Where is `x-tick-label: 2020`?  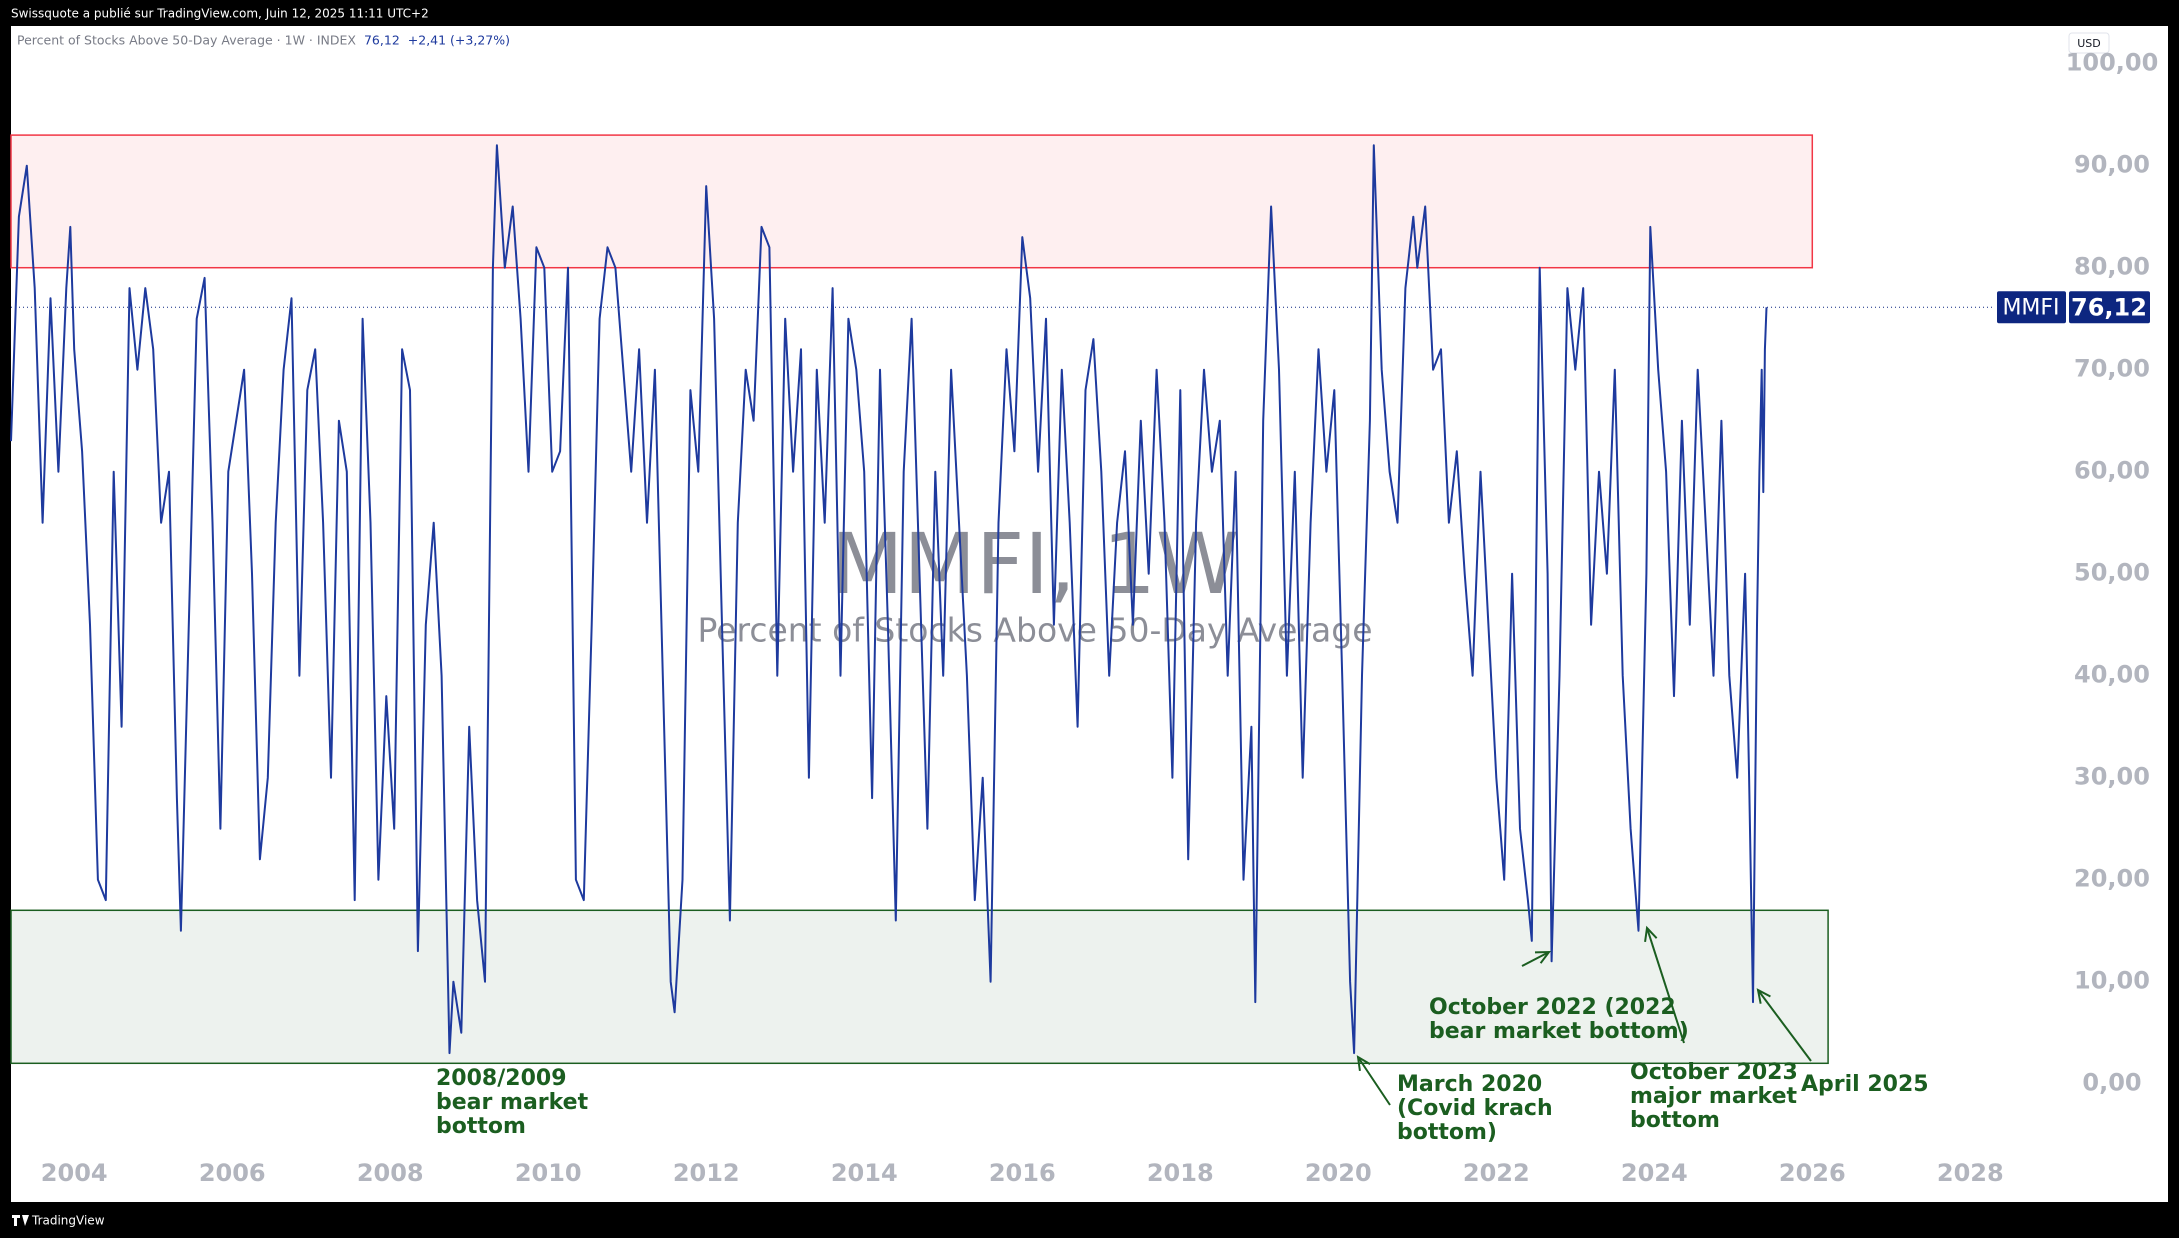 x-tick-label: 2020 is located at coordinates (1338, 1173).